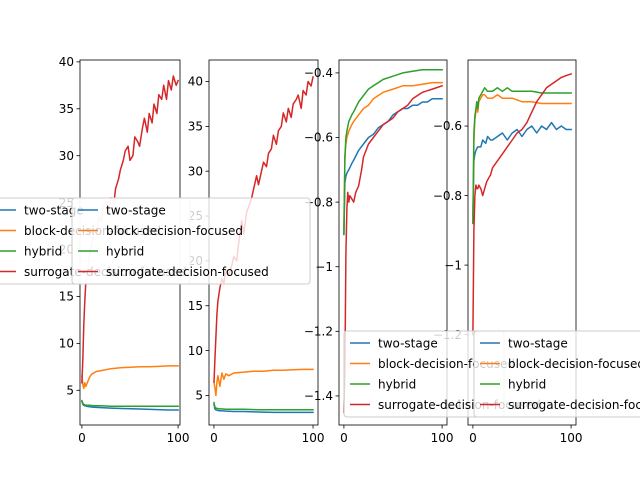  I want to click on y-tick-label: −1.4, so click(318, 396).